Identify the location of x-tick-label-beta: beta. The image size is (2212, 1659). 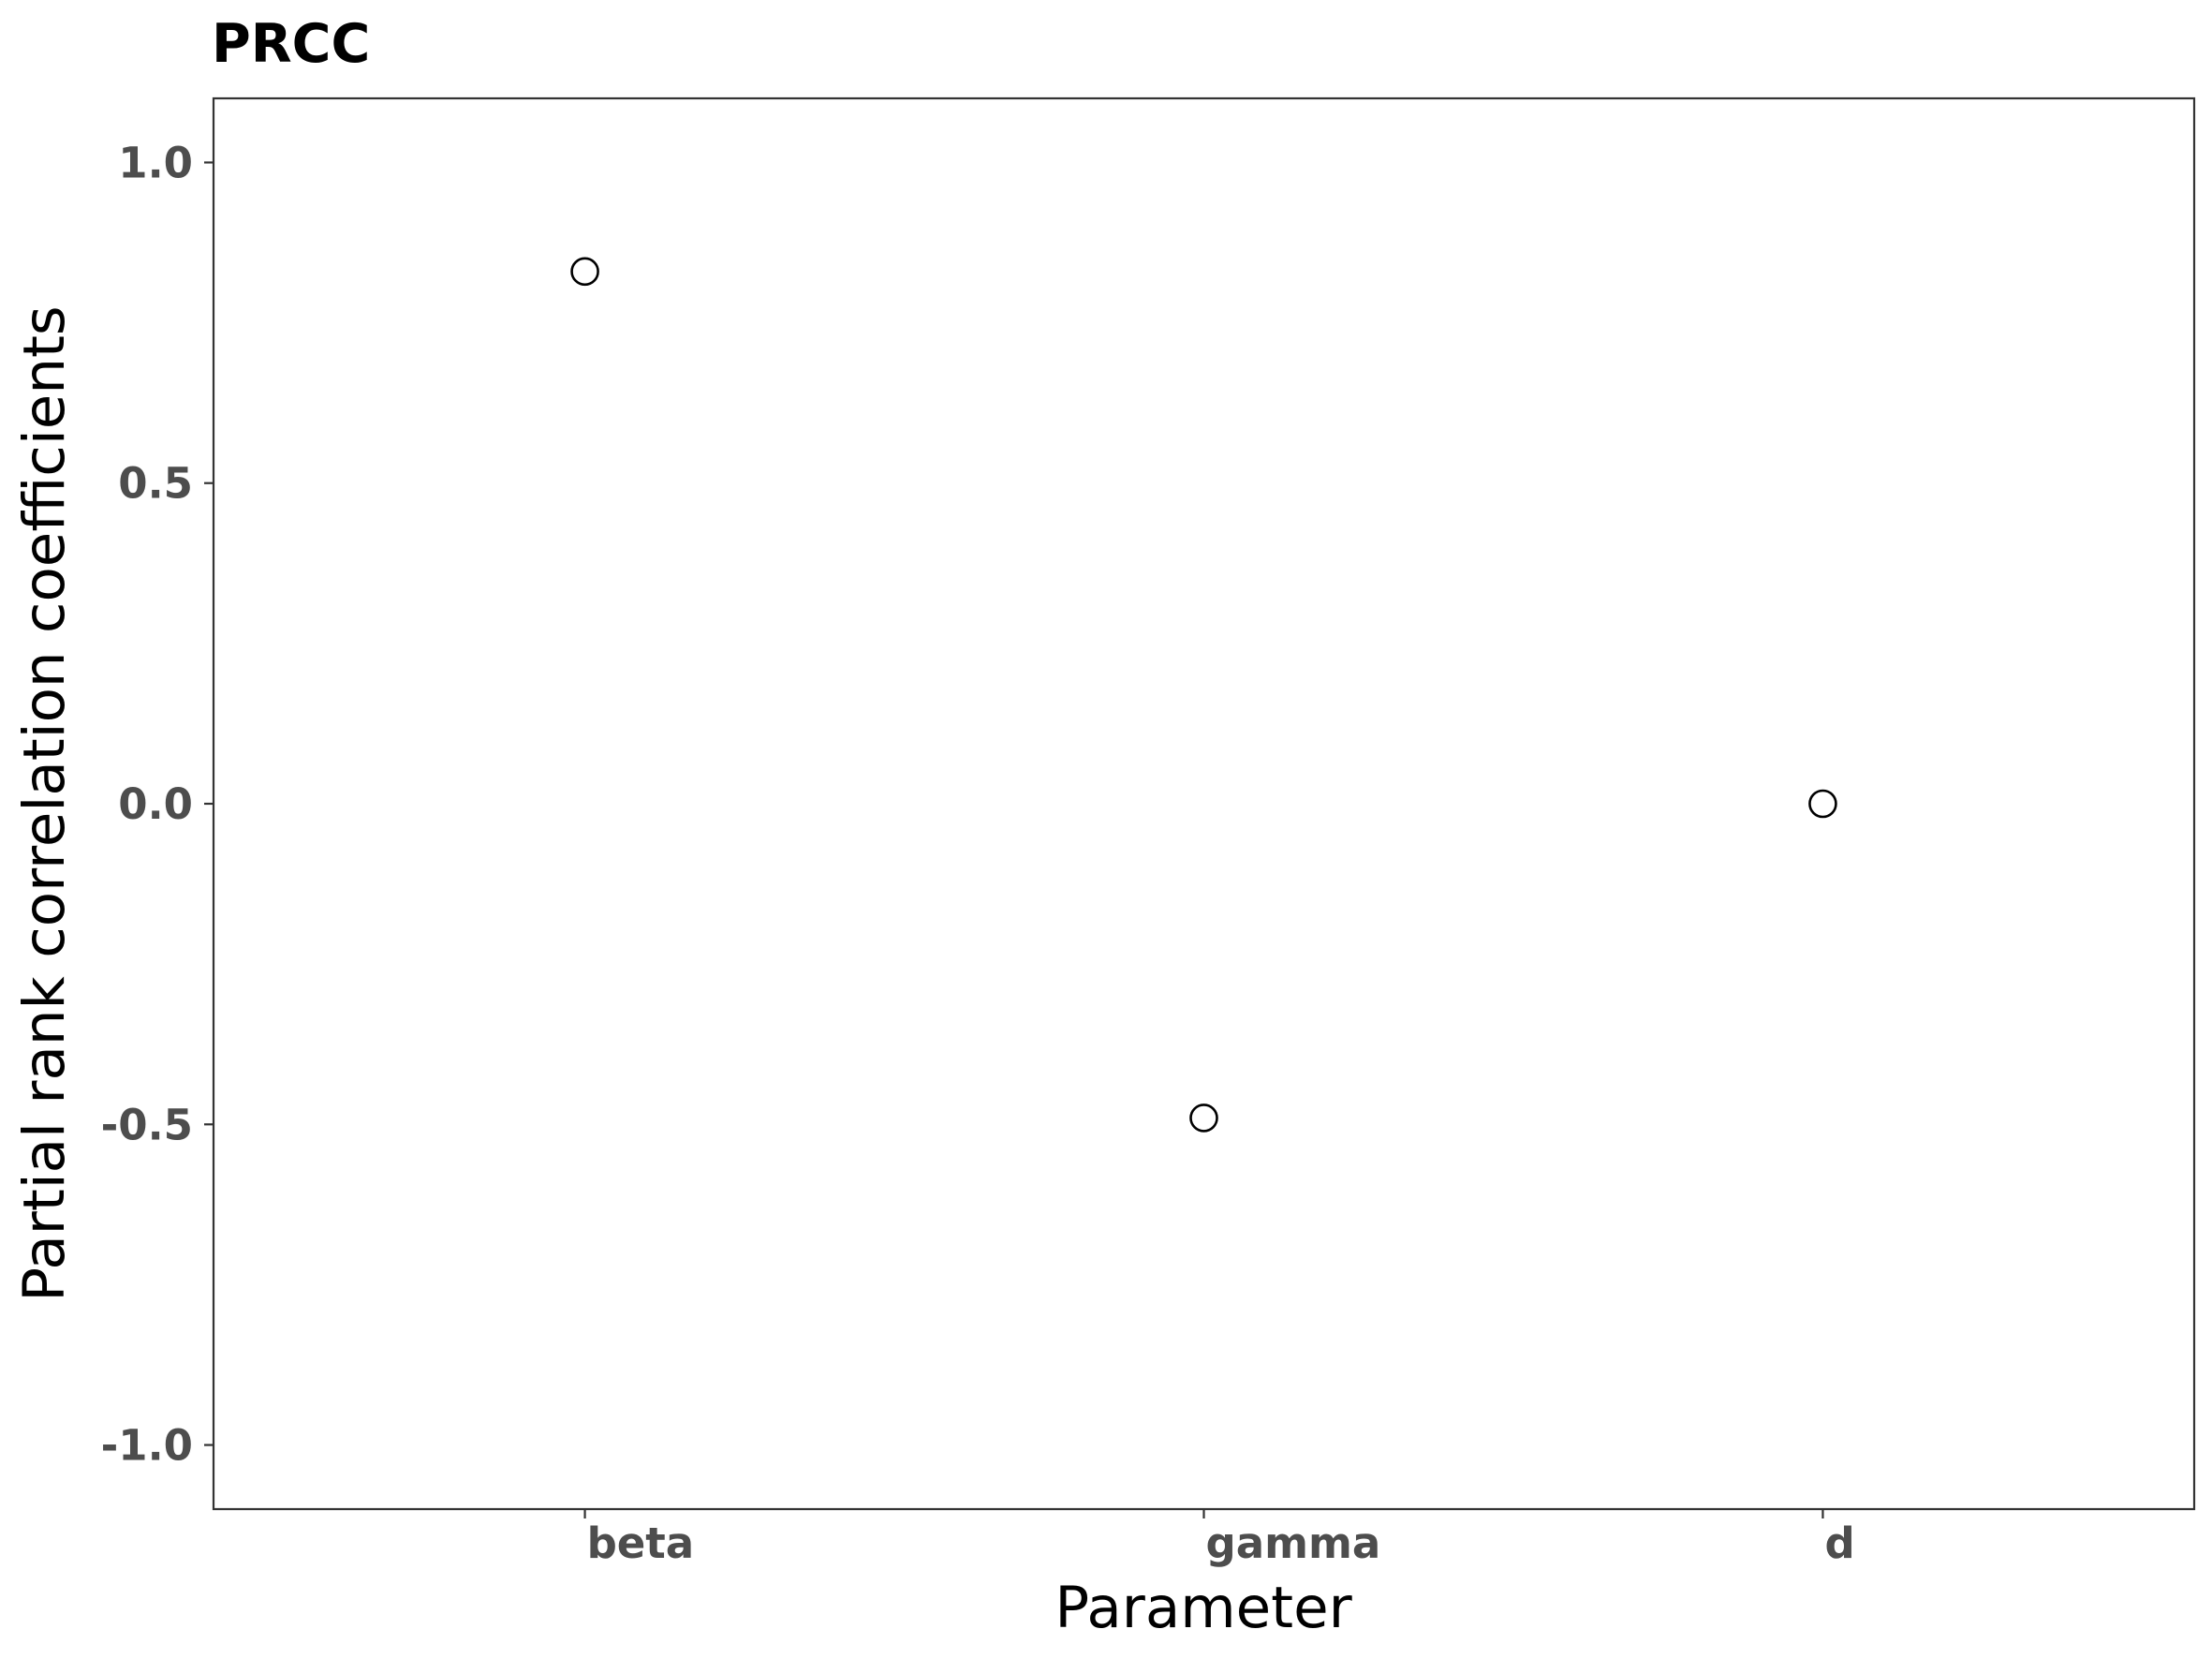
(641, 1543).